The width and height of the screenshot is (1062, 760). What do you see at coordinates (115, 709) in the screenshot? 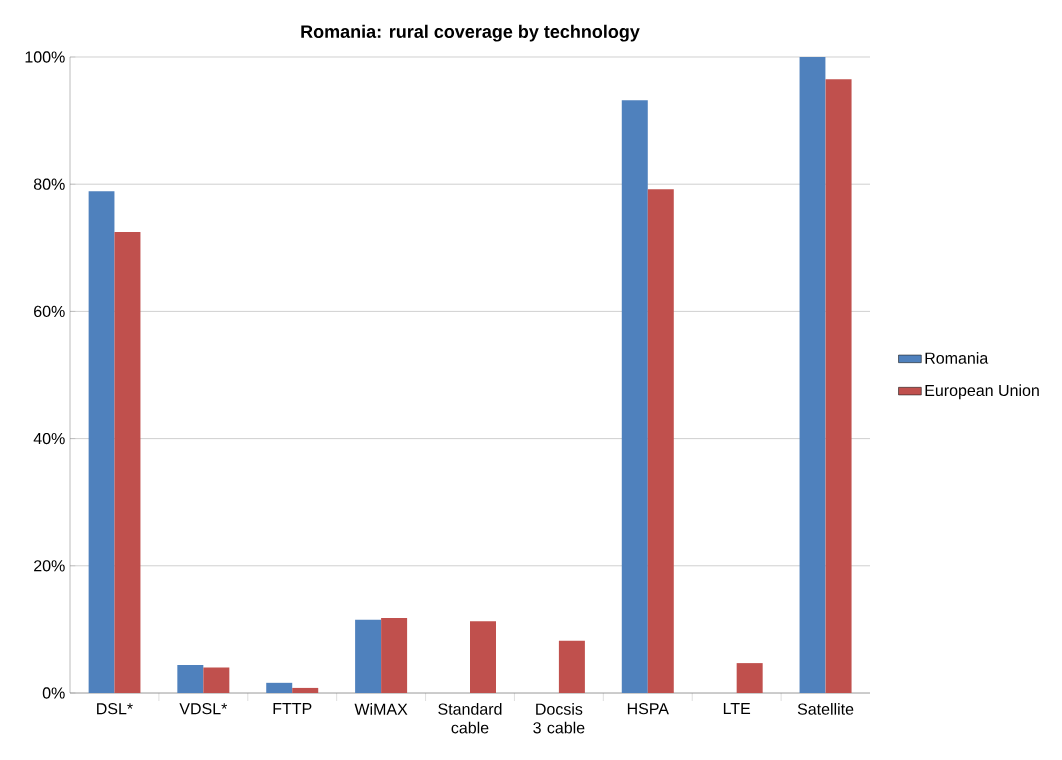
I see `x-tick-label: DSL*` at bounding box center [115, 709].